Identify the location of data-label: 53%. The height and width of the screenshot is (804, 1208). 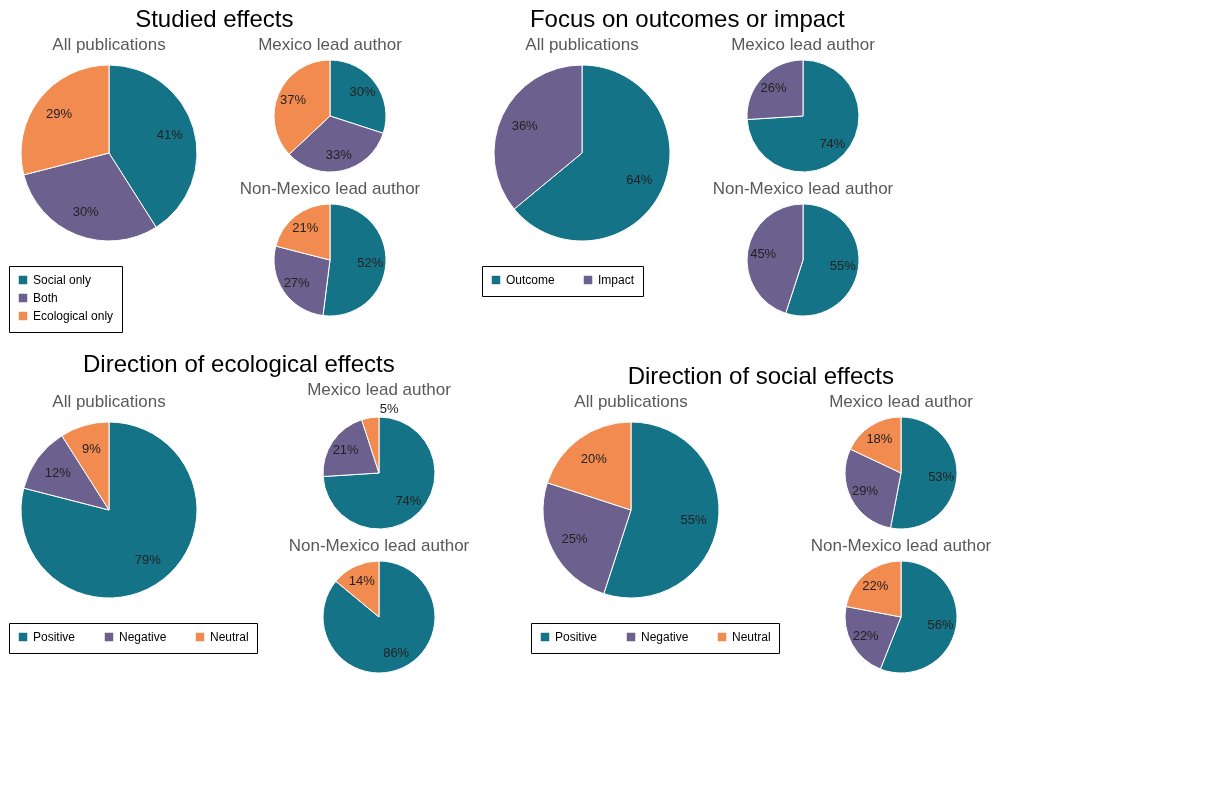
(941, 476).